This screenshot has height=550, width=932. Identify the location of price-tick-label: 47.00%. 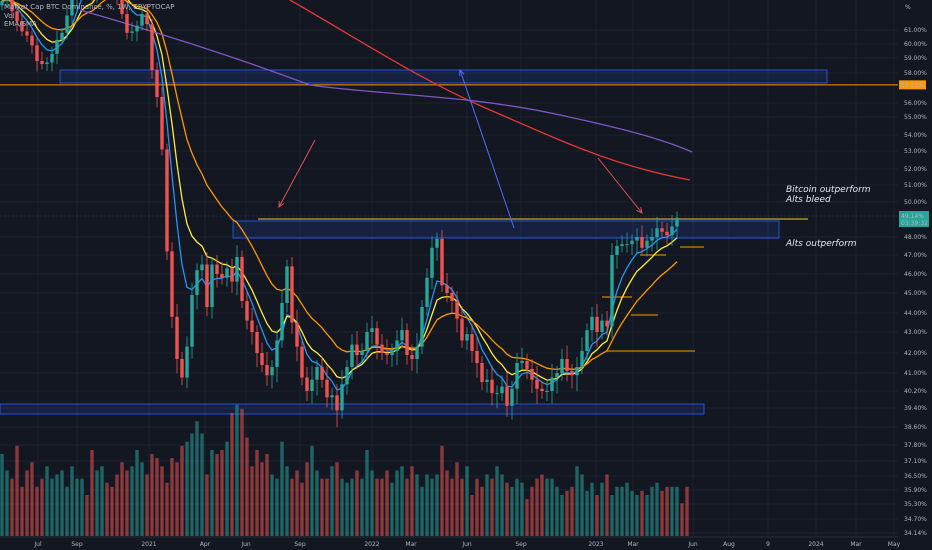
(915, 255).